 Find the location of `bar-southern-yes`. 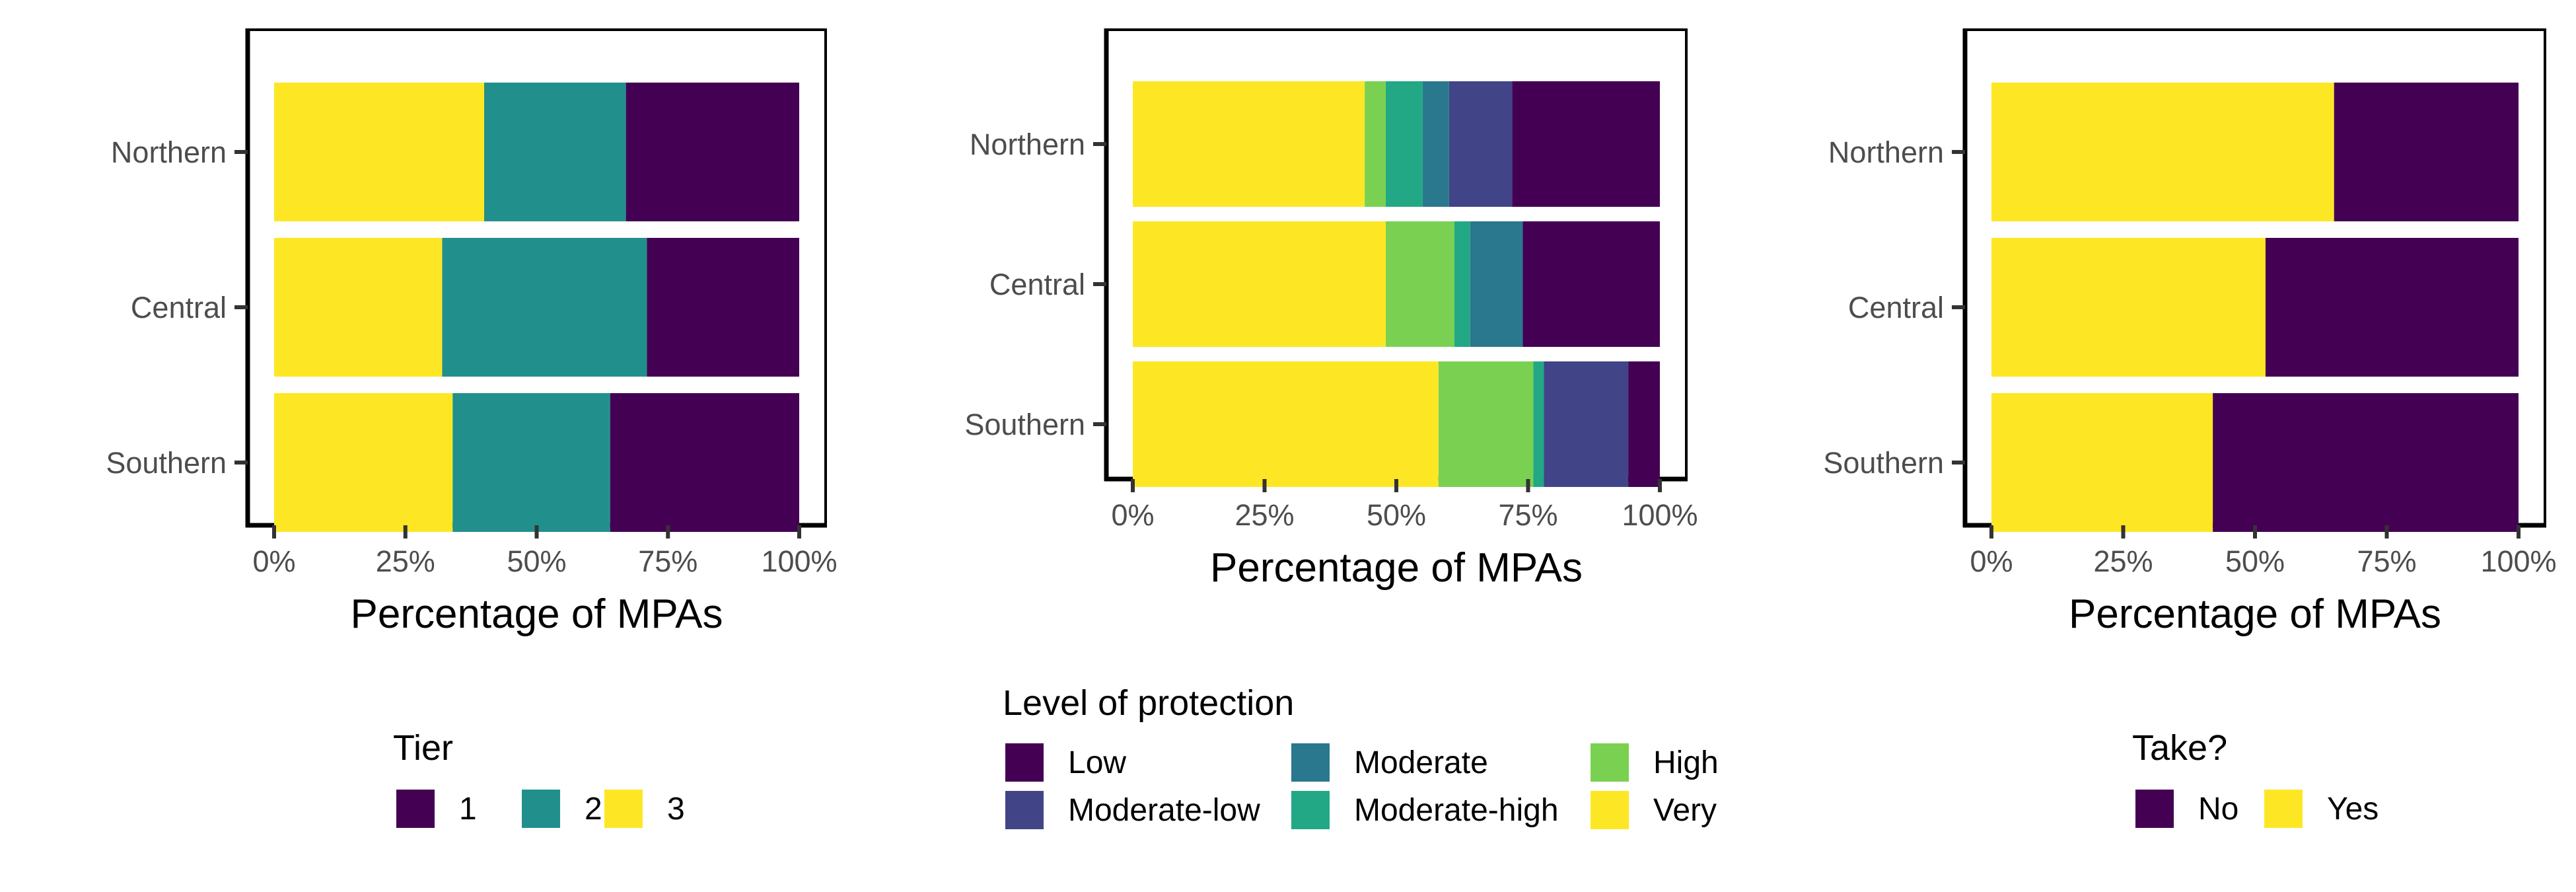

bar-southern-yes is located at coordinates (2102, 462).